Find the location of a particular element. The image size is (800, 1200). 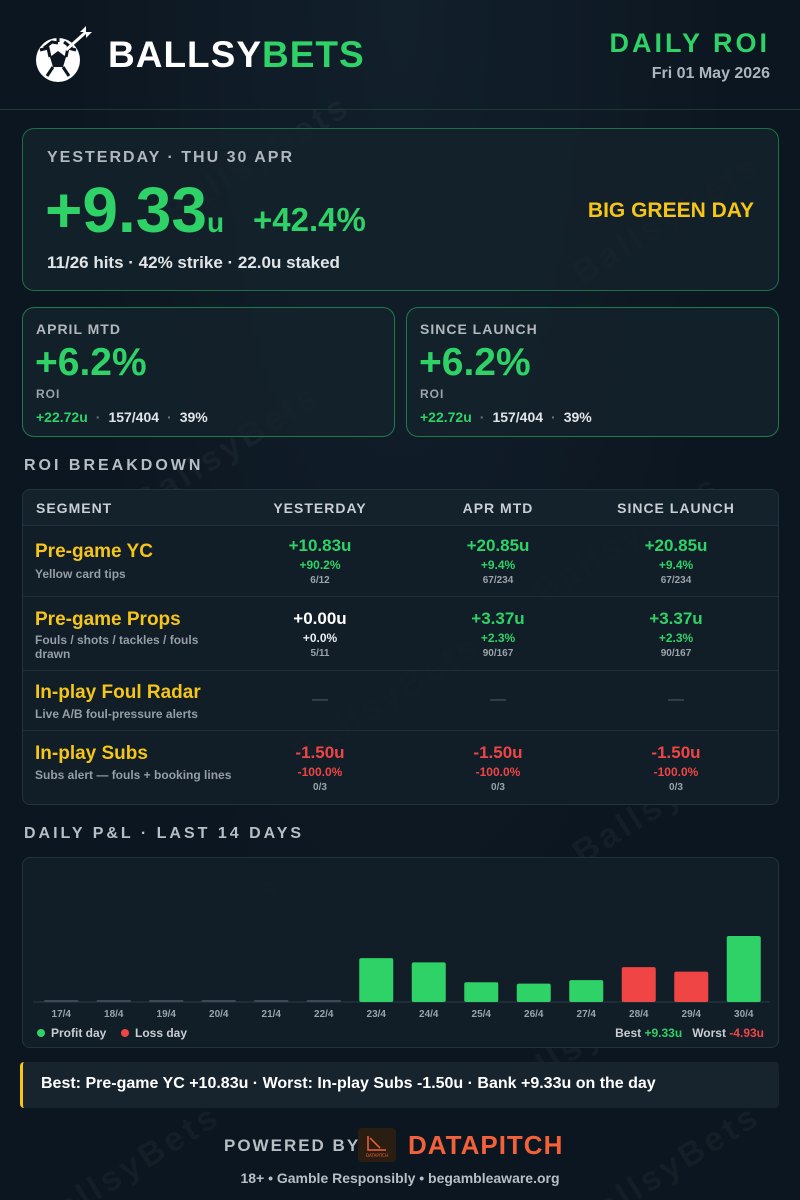

x-tick-label: 18/4 is located at coordinates (114, 1014).